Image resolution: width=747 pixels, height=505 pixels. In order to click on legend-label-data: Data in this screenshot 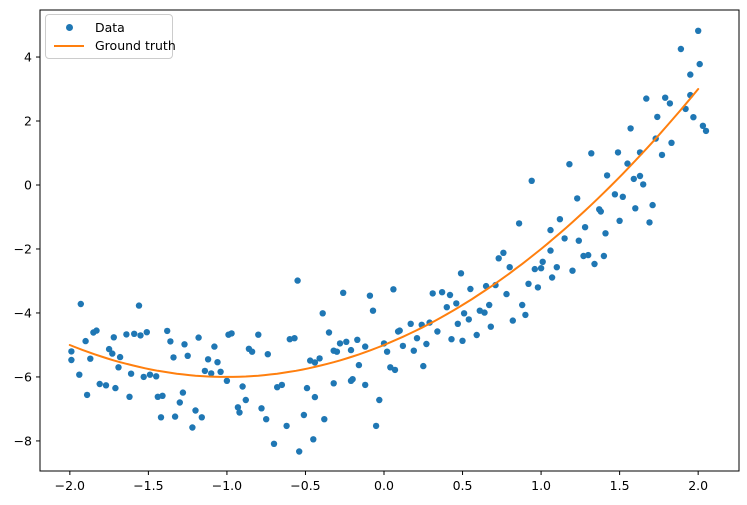, I will do `click(110, 27)`.